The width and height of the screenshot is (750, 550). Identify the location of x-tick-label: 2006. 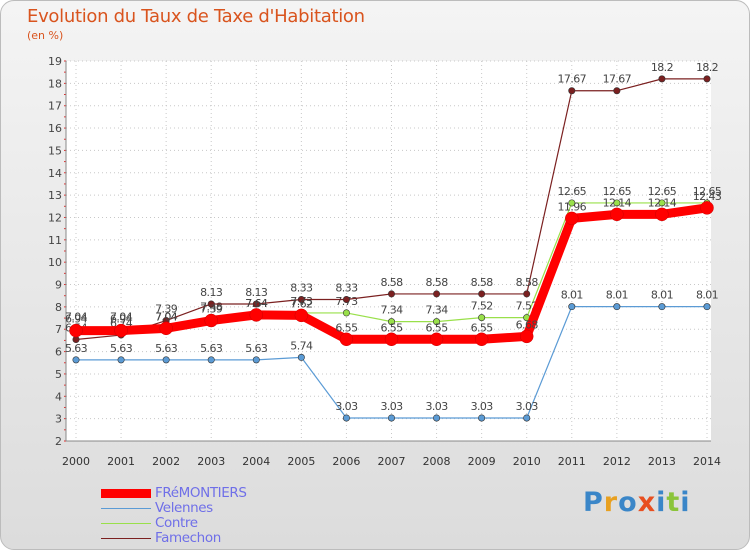
(346, 461).